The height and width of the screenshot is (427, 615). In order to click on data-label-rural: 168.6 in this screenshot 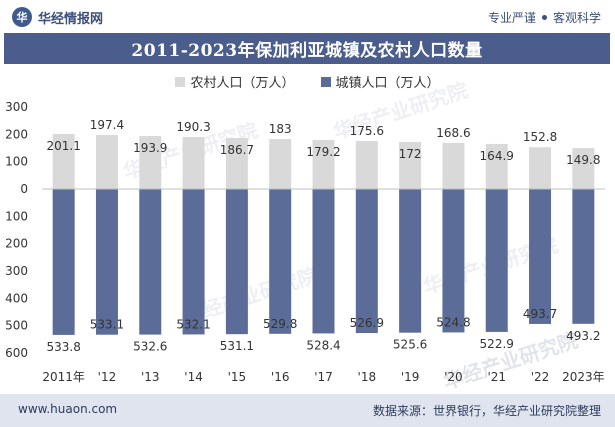, I will do `click(453, 133)`.